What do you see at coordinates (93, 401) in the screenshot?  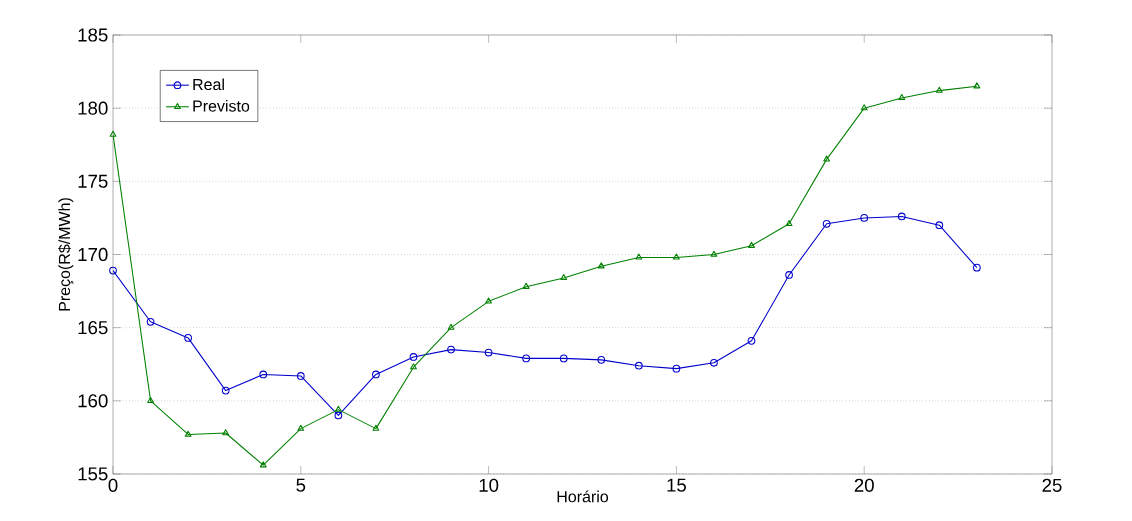 I see `y-tick-label: 160` at bounding box center [93, 401].